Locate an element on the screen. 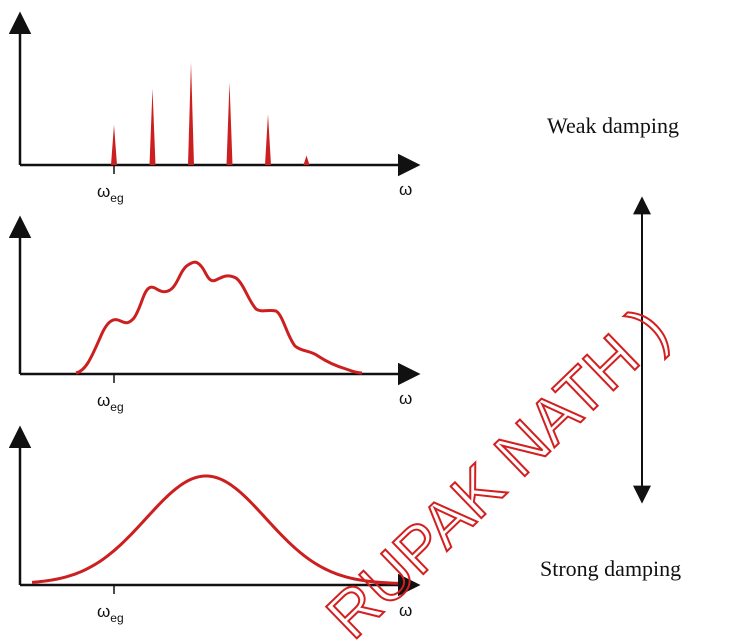 The height and width of the screenshot is (641, 752). weak-damping-label: Weak damping is located at coordinates (613, 125).